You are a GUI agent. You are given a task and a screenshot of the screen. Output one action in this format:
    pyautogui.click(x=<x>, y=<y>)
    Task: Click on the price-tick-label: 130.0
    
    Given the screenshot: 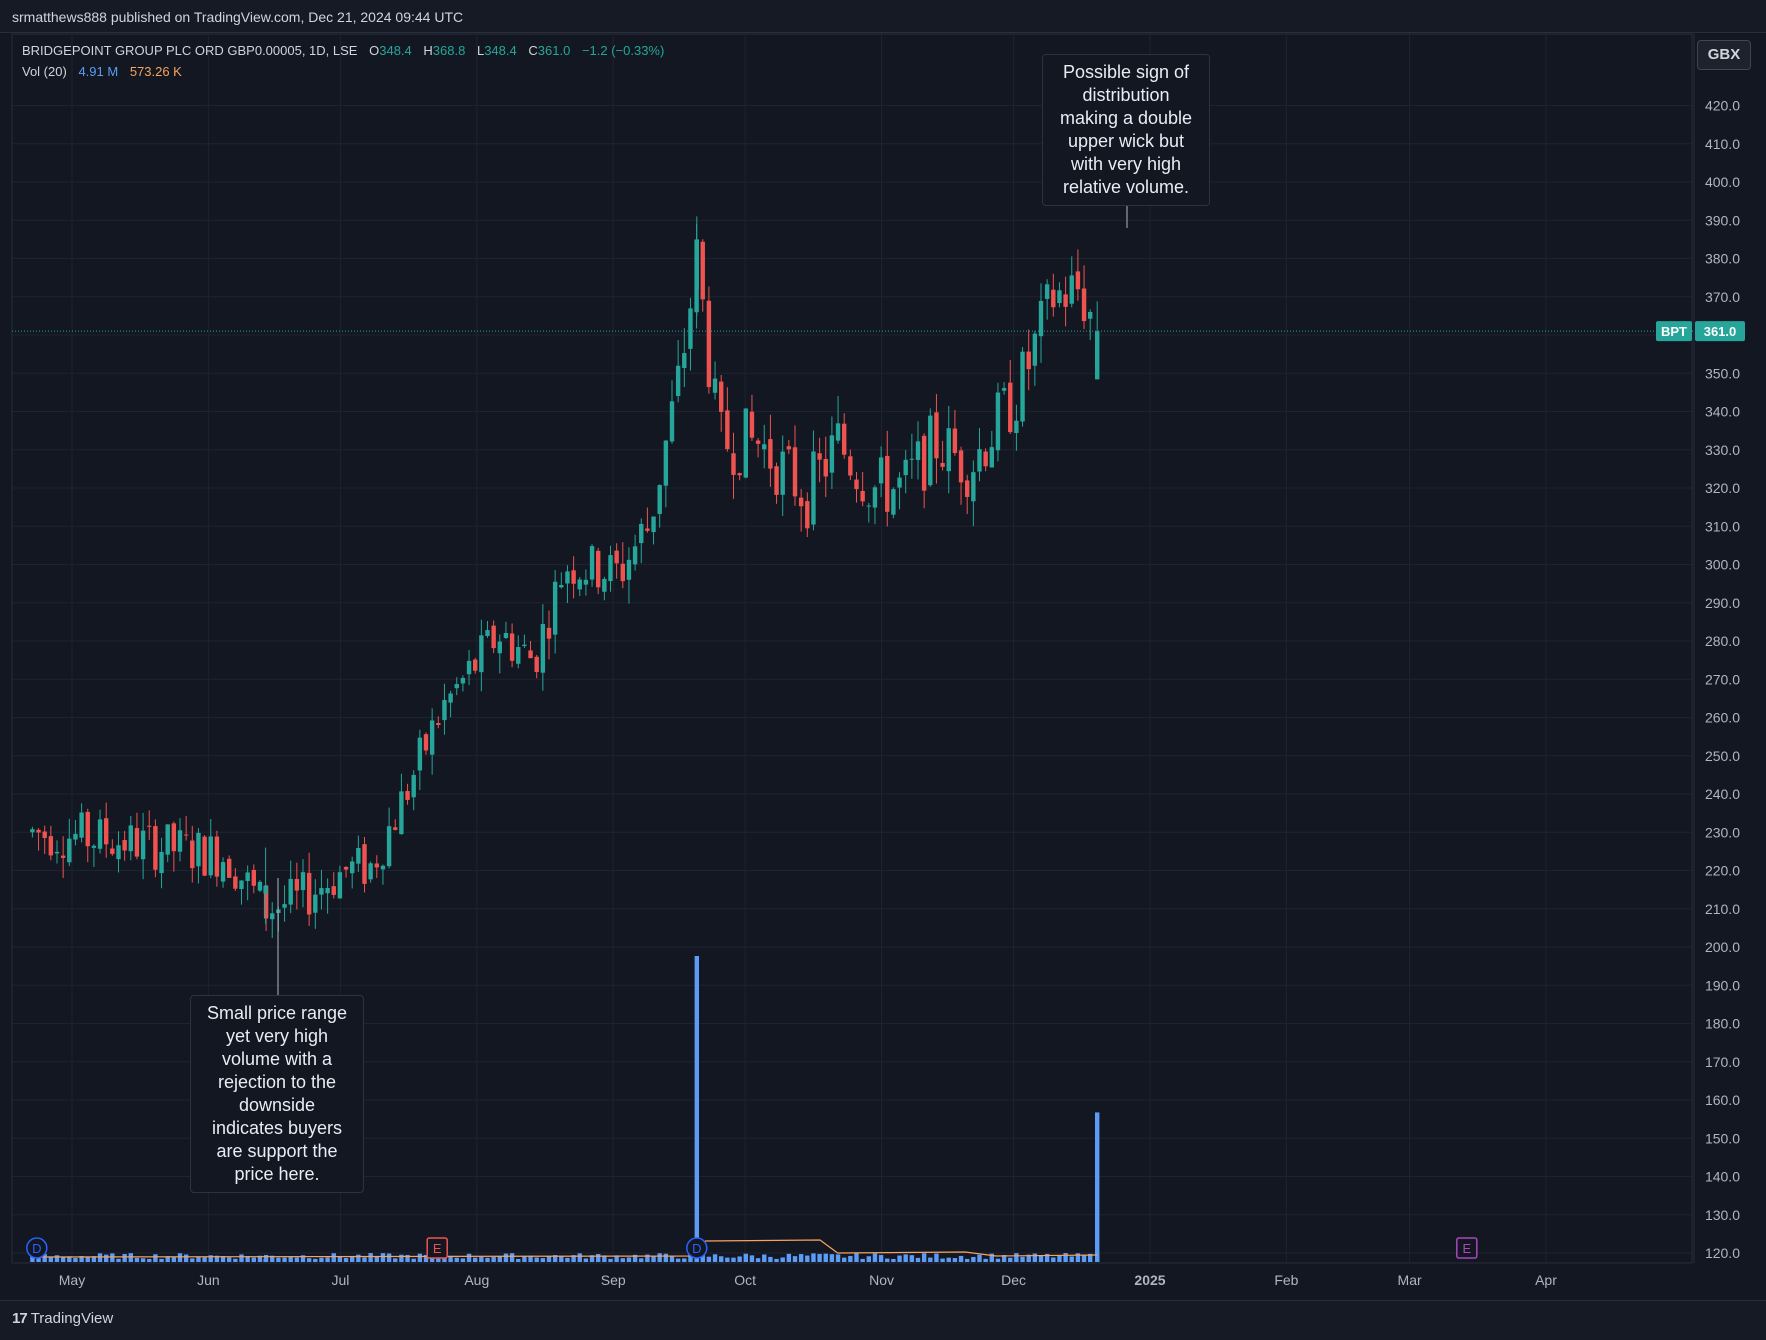 What is the action you would take?
    pyautogui.click(x=1722, y=1215)
    